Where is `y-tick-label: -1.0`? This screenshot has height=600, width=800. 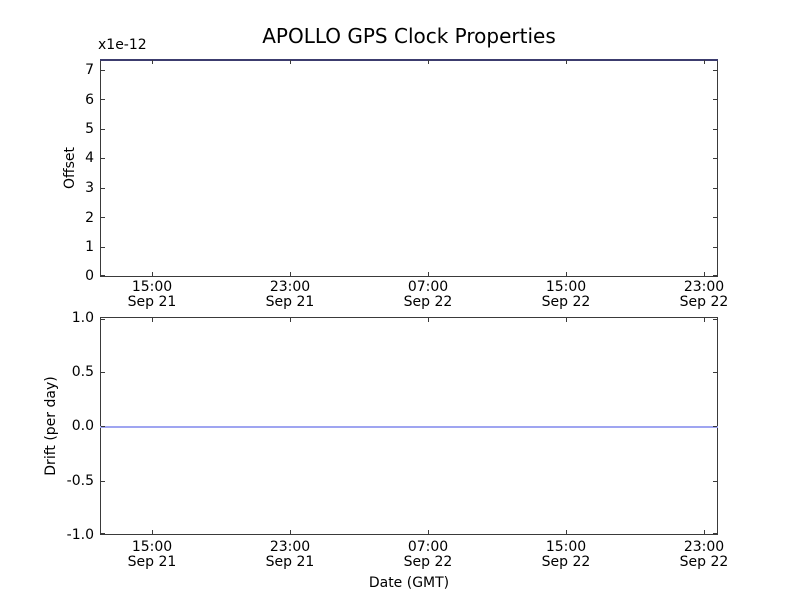
y-tick-label: -1.0 is located at coordinates (80, 535).